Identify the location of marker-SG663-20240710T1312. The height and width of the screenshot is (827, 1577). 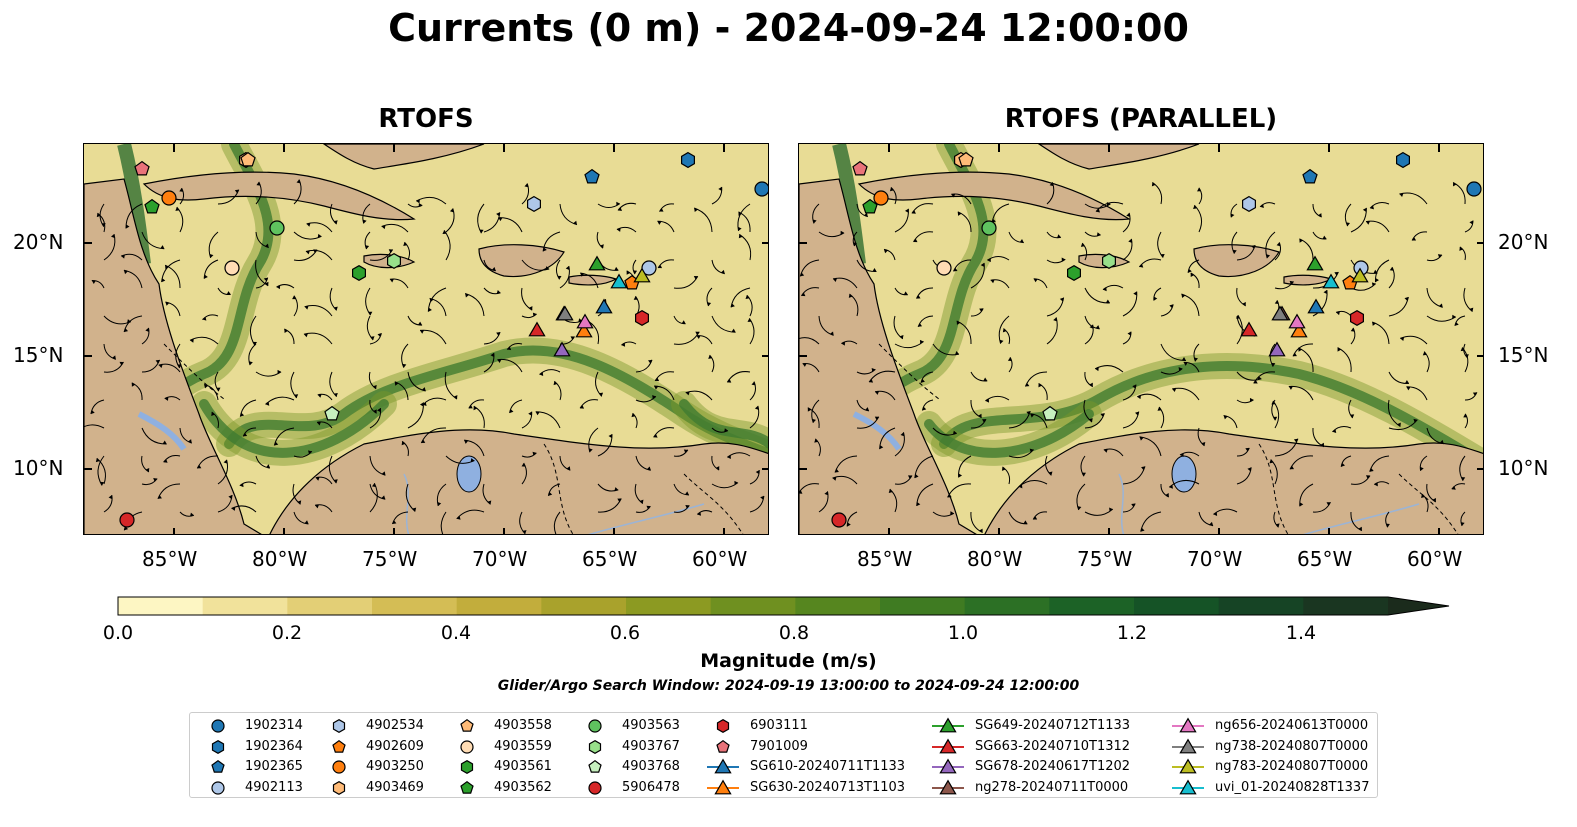
(537, 329).